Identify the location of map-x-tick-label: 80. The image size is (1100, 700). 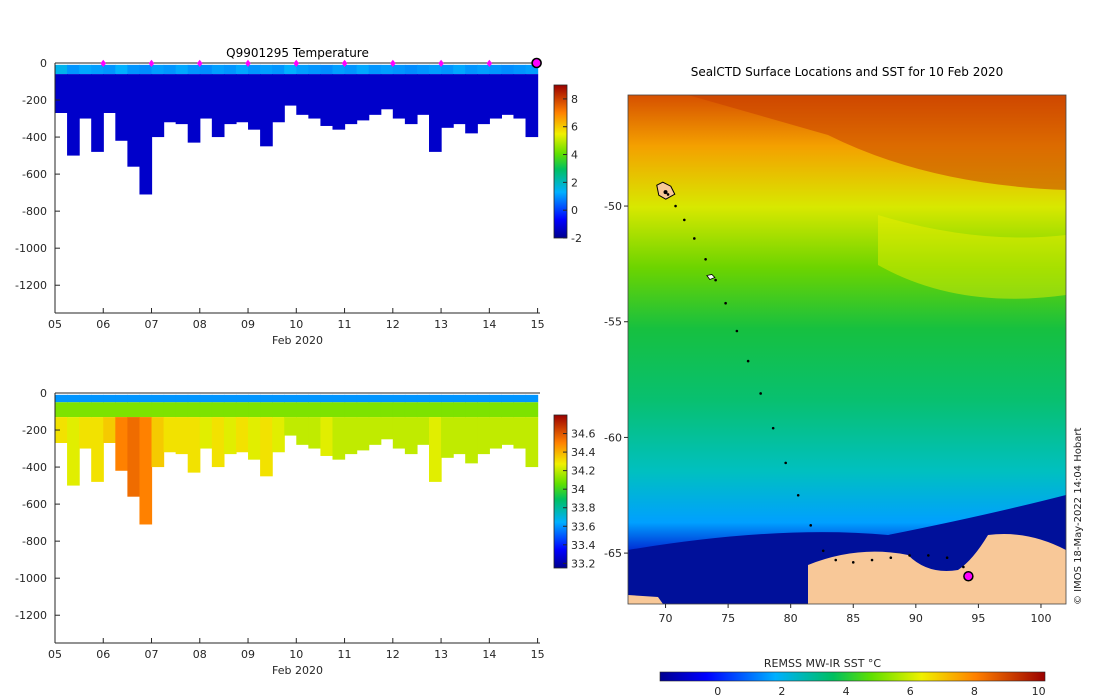
(791, 618).